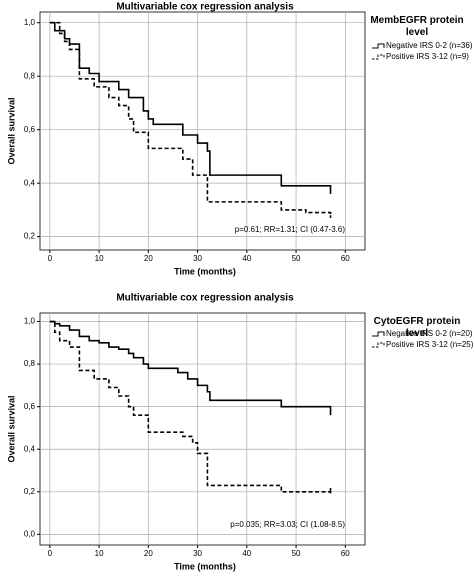 This screenshot has height=577, width=474. I want to click on legend-label: Negative IRS 0-2 (n=36), so click(429, 45).